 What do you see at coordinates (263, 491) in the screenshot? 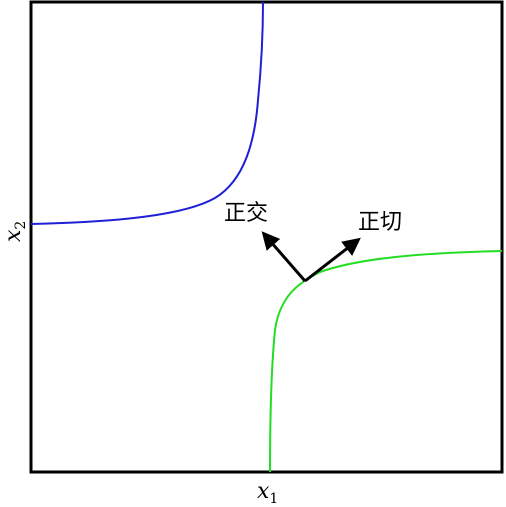
I see `x-axis-label-var: x` at bounding box center [263, 491].